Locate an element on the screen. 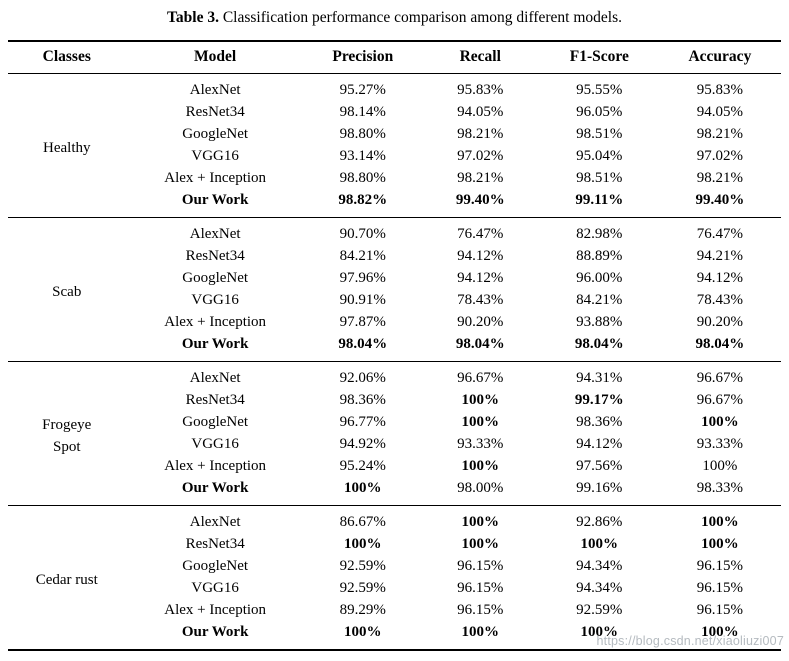 This screenshot has height=661, width=789. recall-cell: 94.05% is located at coordinates (480, 111).